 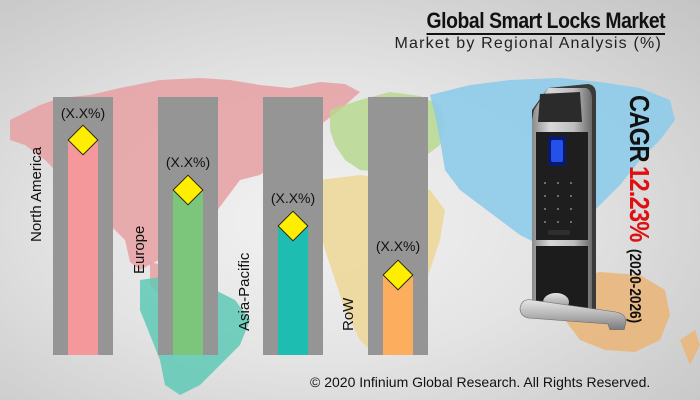 What do you see at coordinates (528, 43) in the screenshot?
I see `chart-subtitle: Market by Regional Analysis (%)` at bounding box center [528, 43].